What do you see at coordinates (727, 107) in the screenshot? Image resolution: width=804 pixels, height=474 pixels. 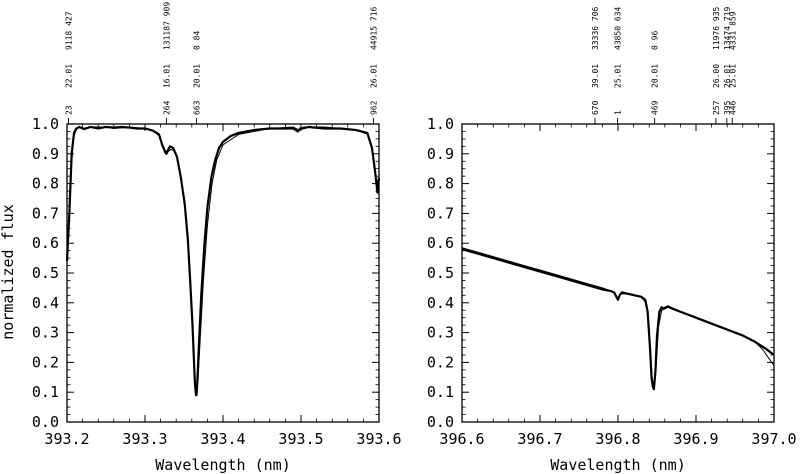 I see `line-id-label: 395` at bounding box center [727, 107].